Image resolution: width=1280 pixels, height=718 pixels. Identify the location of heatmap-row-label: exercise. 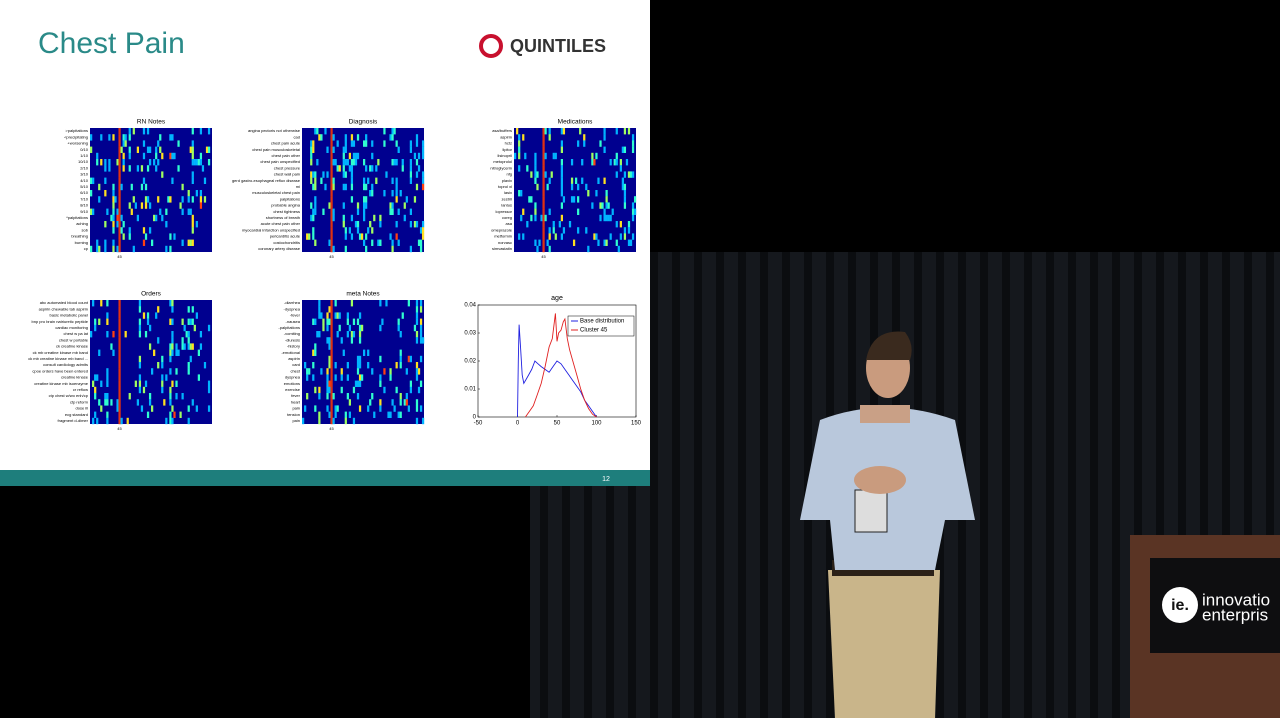
(293, 389).